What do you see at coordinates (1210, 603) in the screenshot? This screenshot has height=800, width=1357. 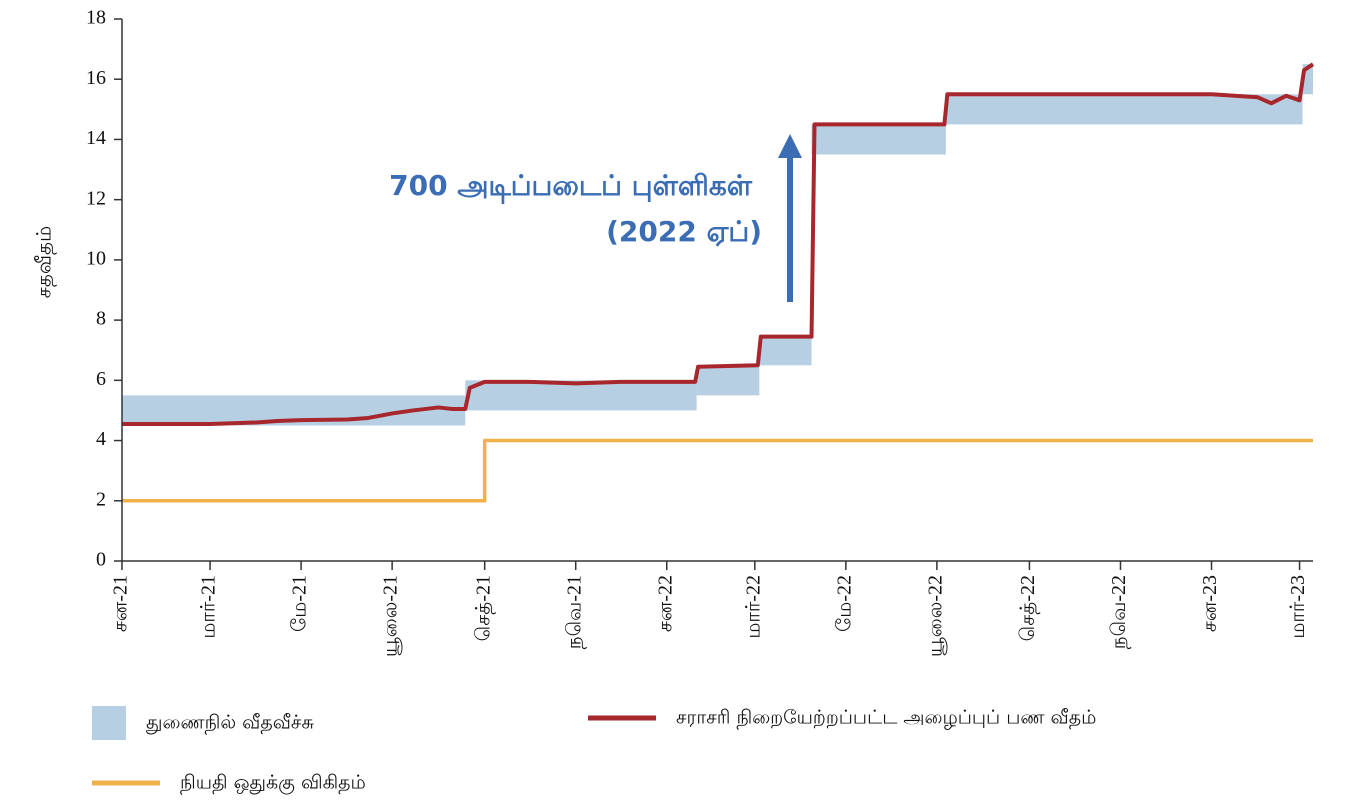 I see `x-tick-label: சன-23` at bounding box center [1210, 603].